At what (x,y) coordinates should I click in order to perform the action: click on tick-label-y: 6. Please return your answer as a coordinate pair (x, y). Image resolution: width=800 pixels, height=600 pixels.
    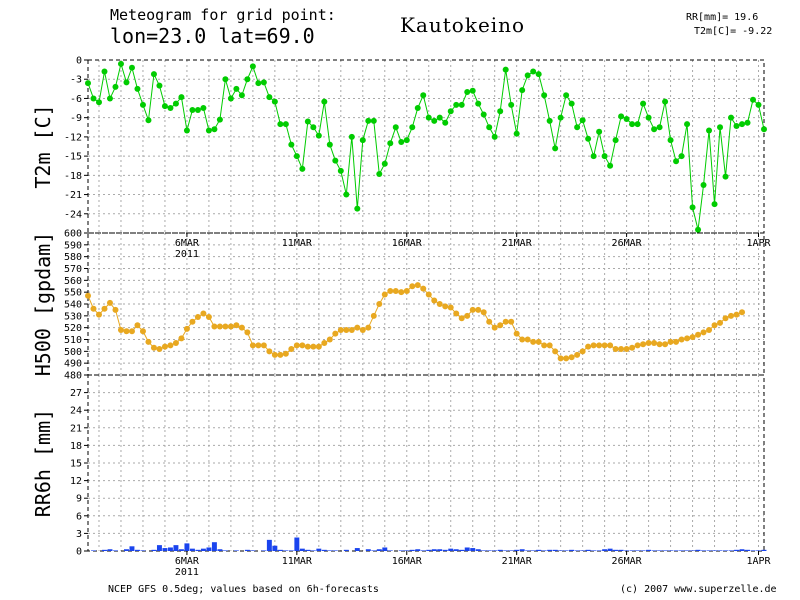
    Looking at the image, I should click on (79, 516).